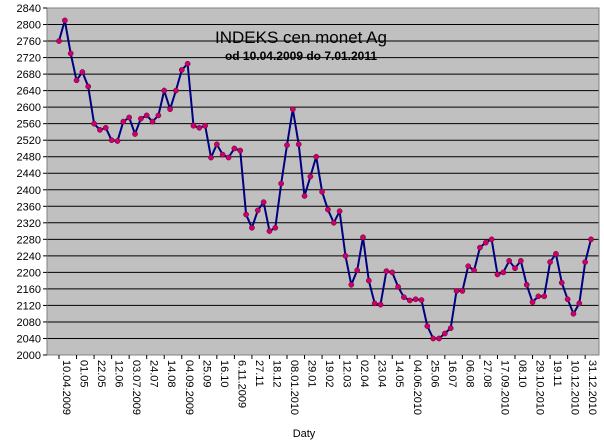 This screenshot has height=447, width=604. I want to click on x-tick-label: 29.01, so click(312, 374).